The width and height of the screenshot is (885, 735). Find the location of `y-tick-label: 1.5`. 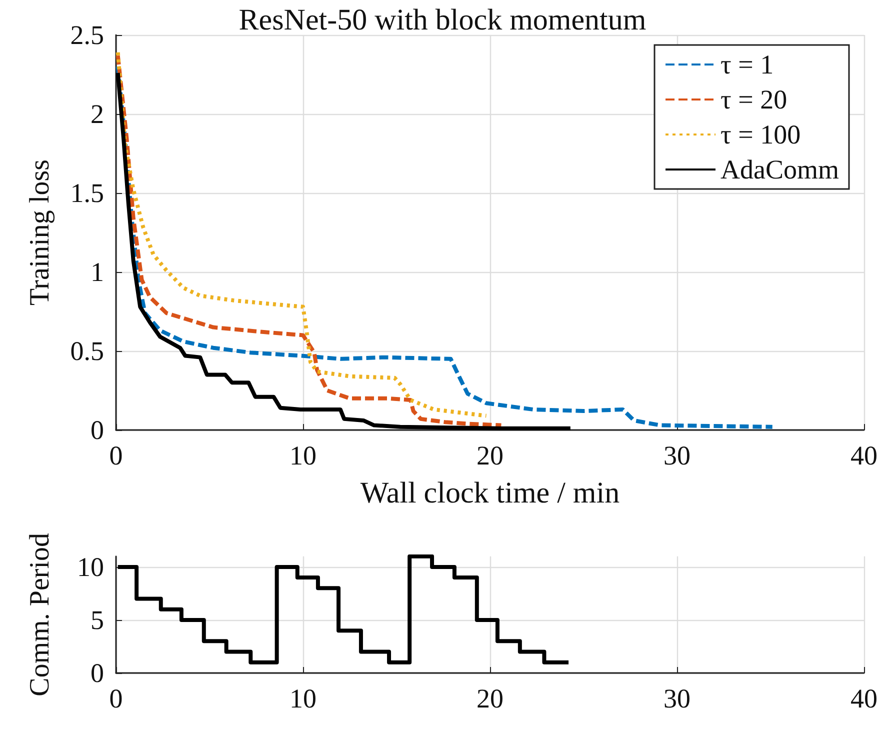

y-tick-label: 1.5 is located at coordinates (87, 193).